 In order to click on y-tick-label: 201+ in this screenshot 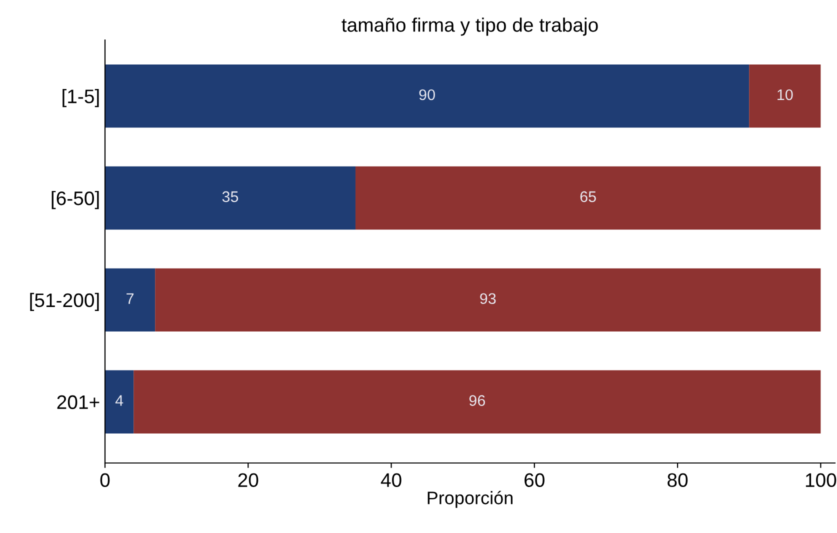, I will do `click(78, 402)`.